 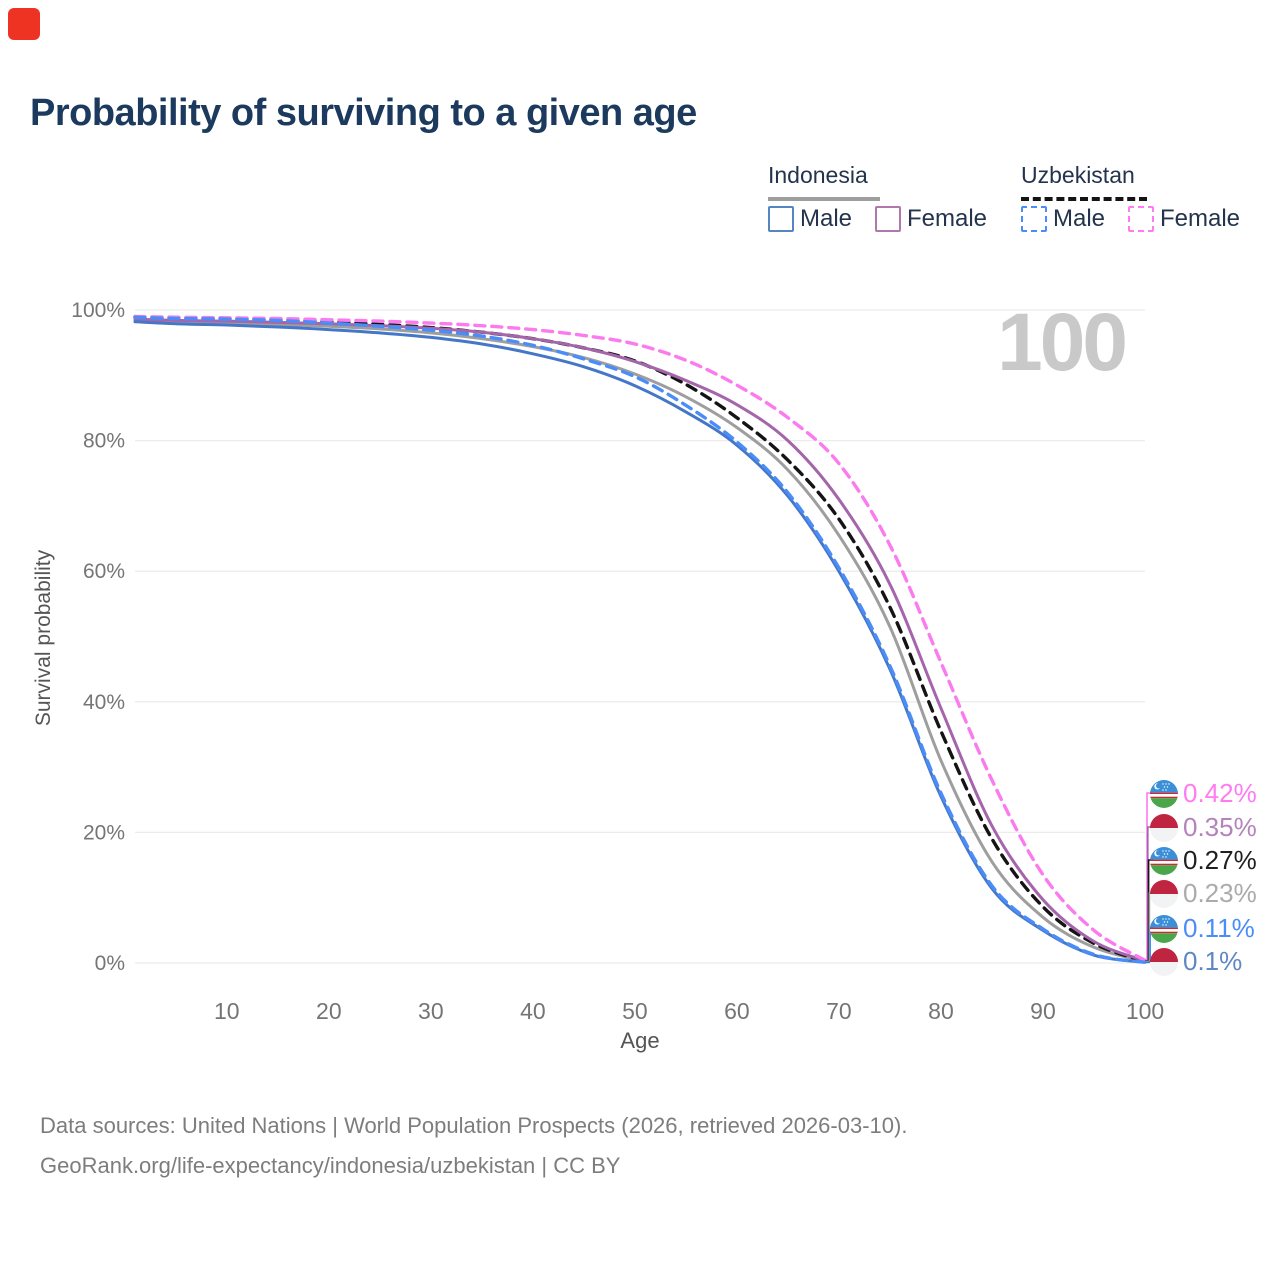 I want to click on x-tick-label: 70, so click(x=839, y=1011).